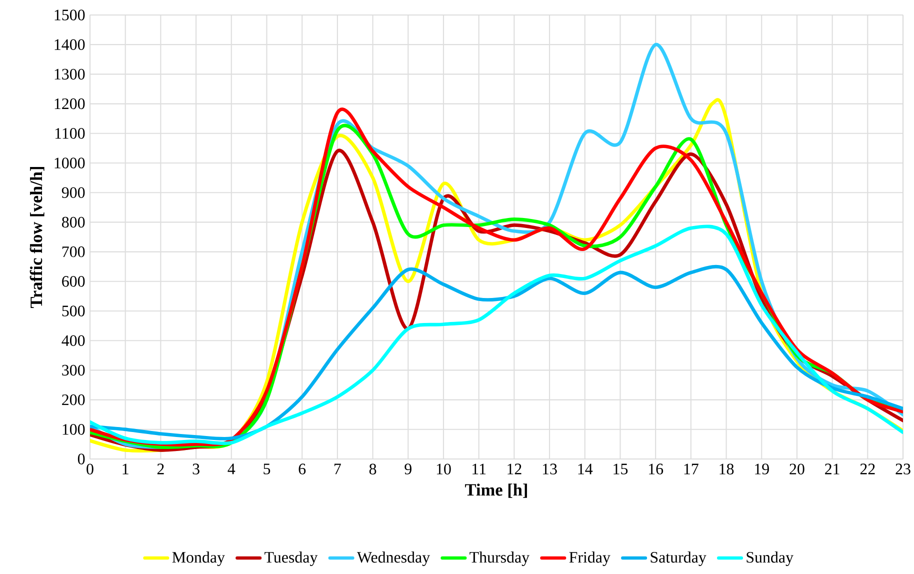  Describe the element at coordinates (479, 469) in the screenshot. I see `x-tick-label: 11` at that location.